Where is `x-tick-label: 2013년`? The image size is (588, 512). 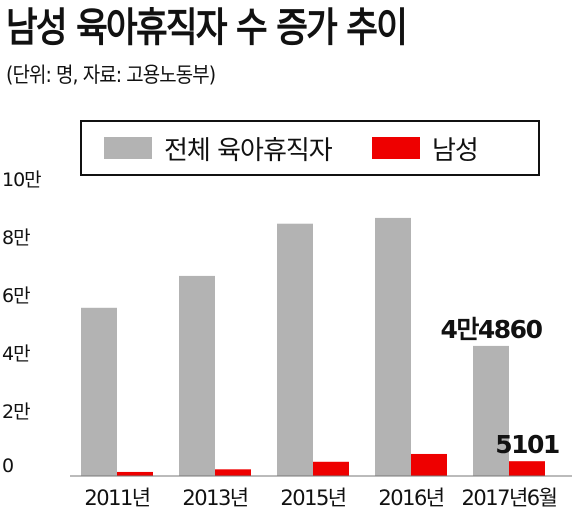
x-tick-label: 2013년 is located at coordinates (214, 498).